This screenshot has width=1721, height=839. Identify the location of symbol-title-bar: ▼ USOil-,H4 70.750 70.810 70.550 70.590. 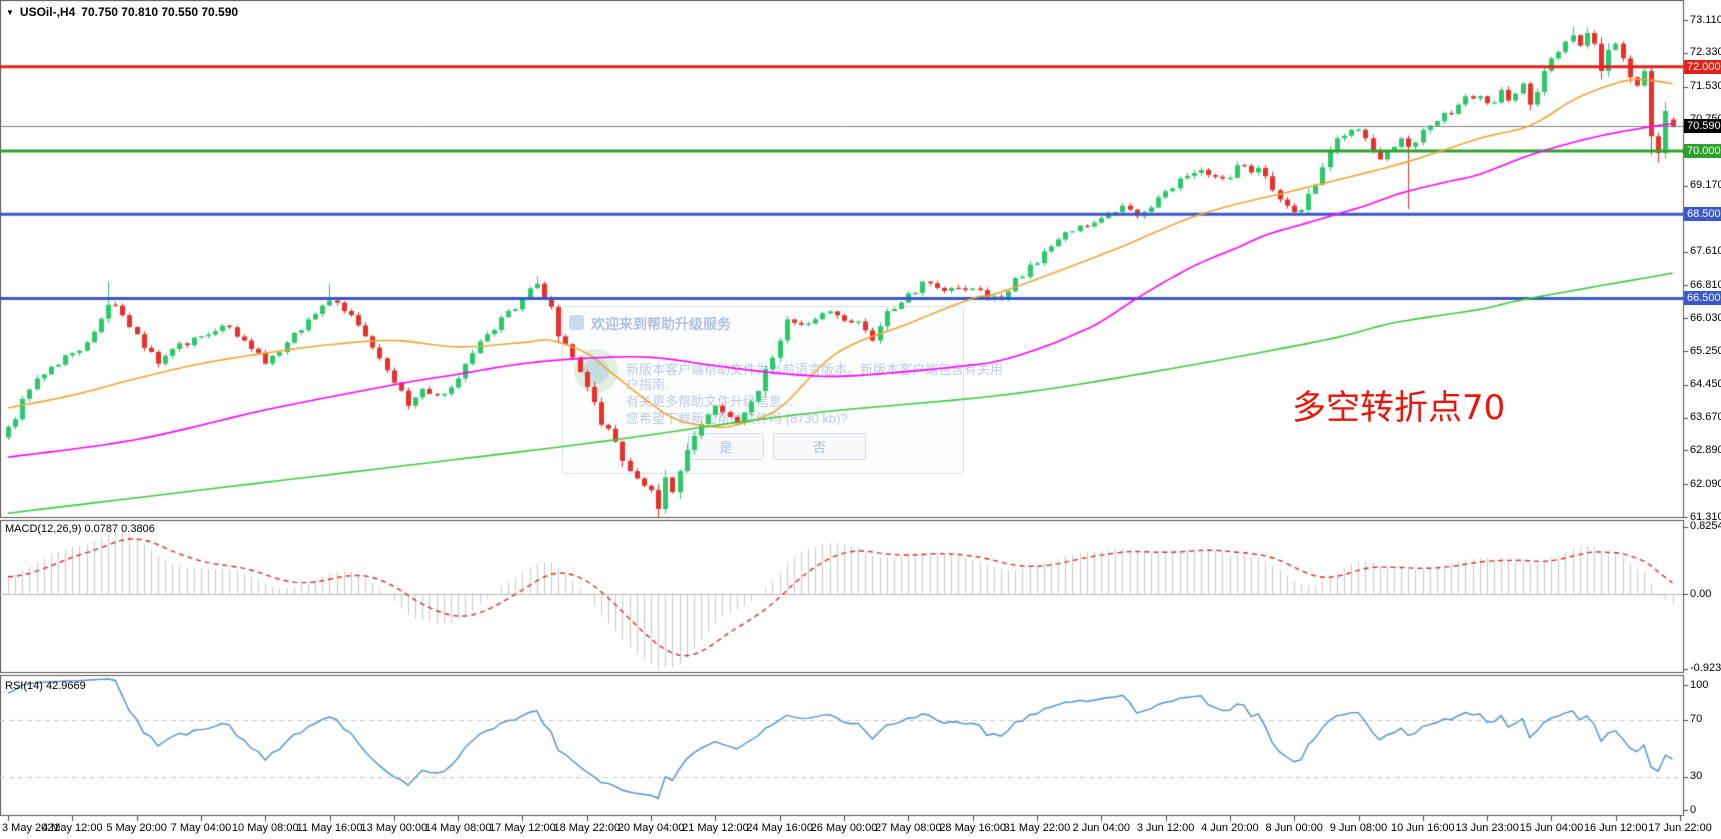
(122, 12).